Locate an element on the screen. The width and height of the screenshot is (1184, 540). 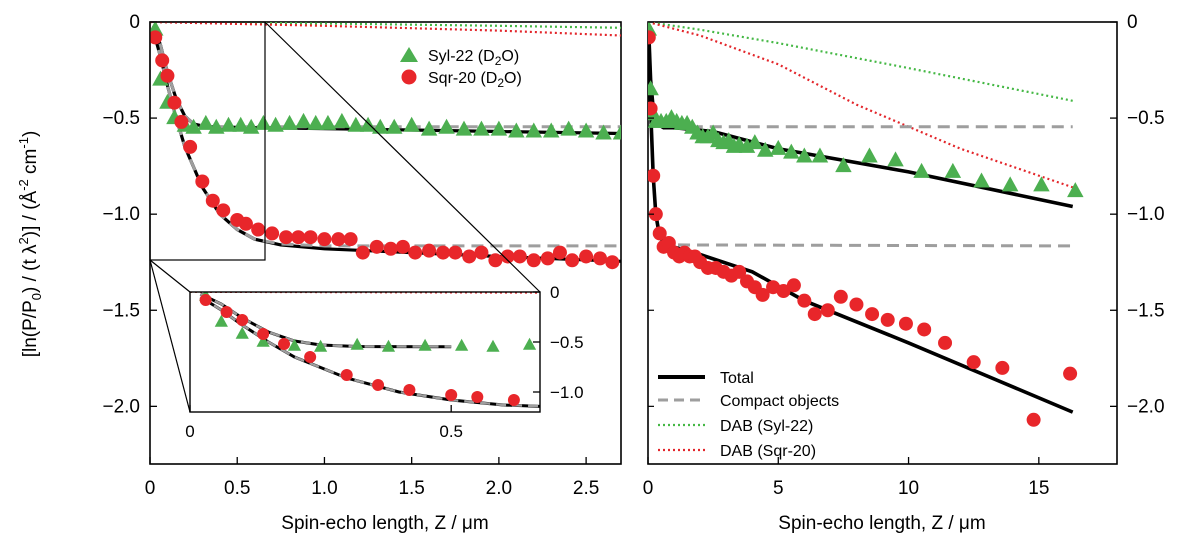
y-tick-label: −1.5 is located at coordinates (1146, 310).